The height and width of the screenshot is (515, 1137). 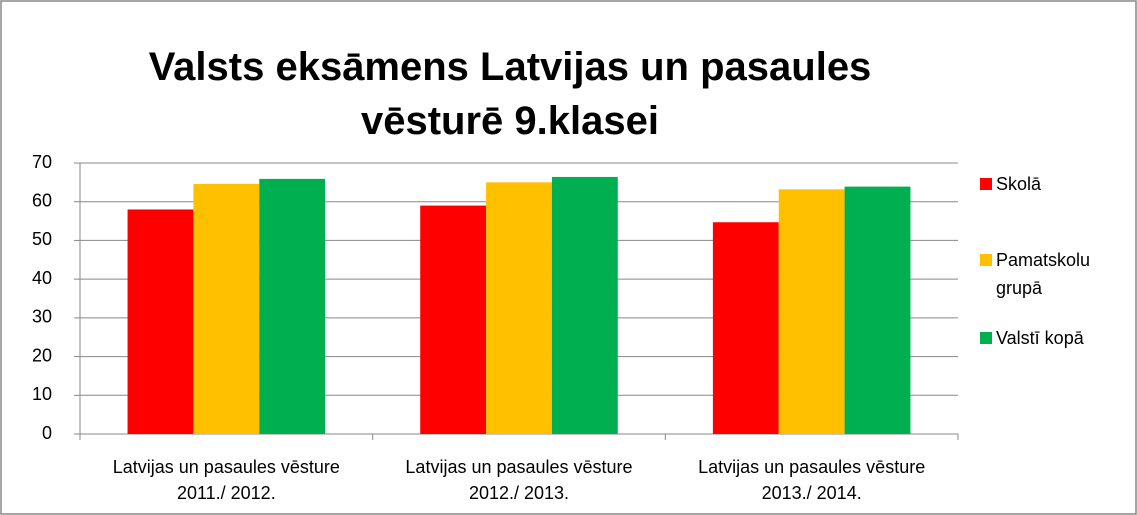 I want to click on y-tick-label: 70, so click(x=42, y=162).